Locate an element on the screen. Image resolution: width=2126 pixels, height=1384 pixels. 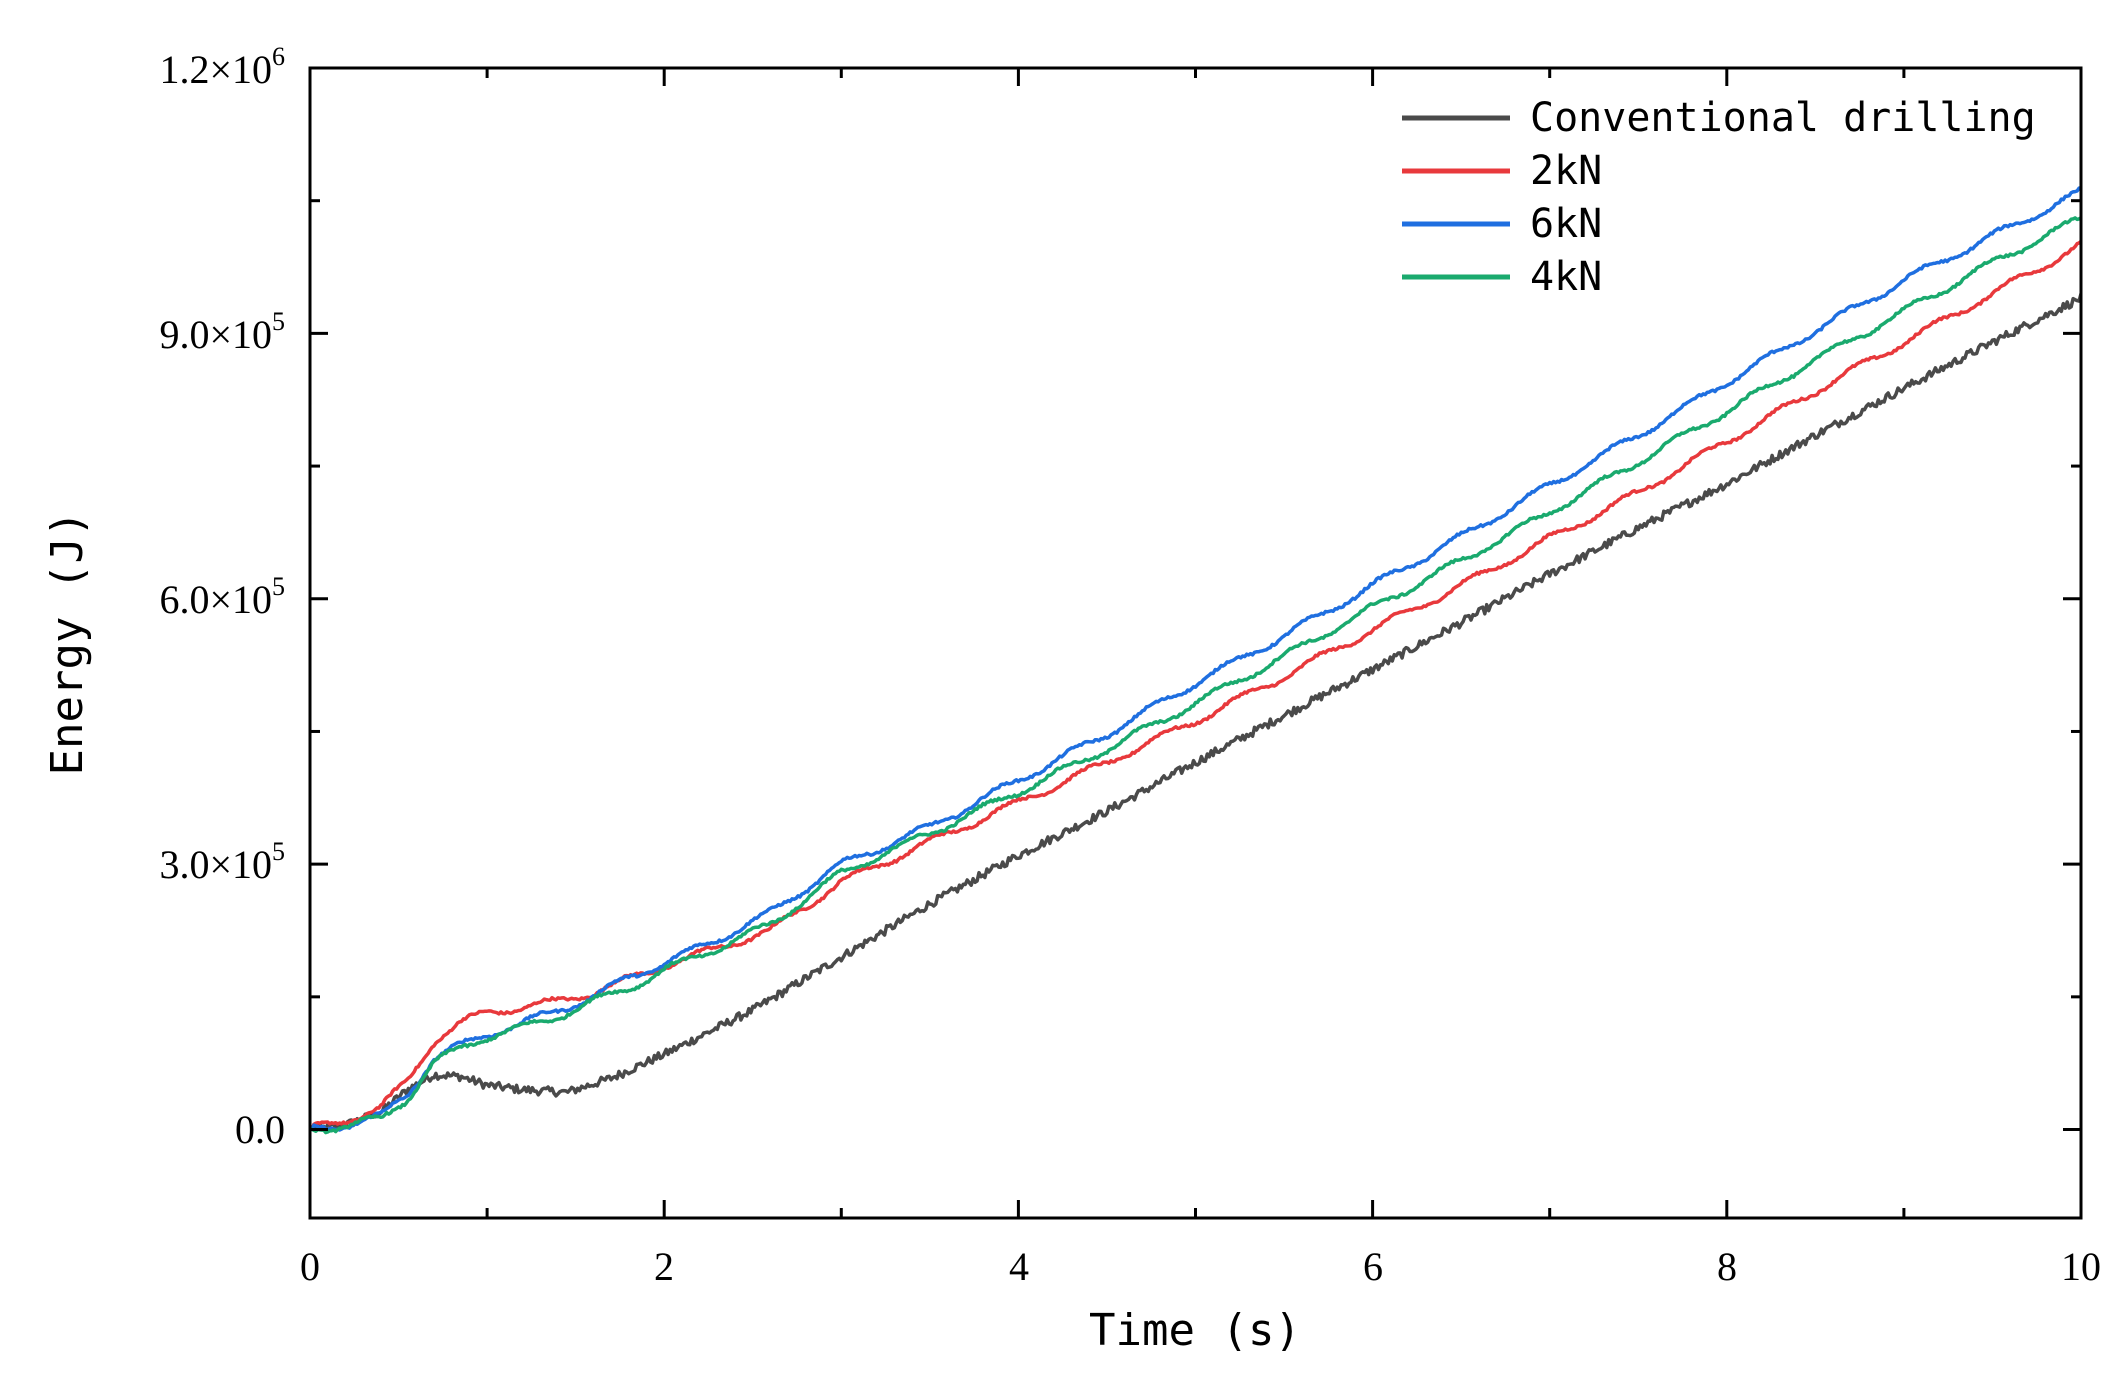
legend-item: 2kN is located at coordinates (1502, 171).